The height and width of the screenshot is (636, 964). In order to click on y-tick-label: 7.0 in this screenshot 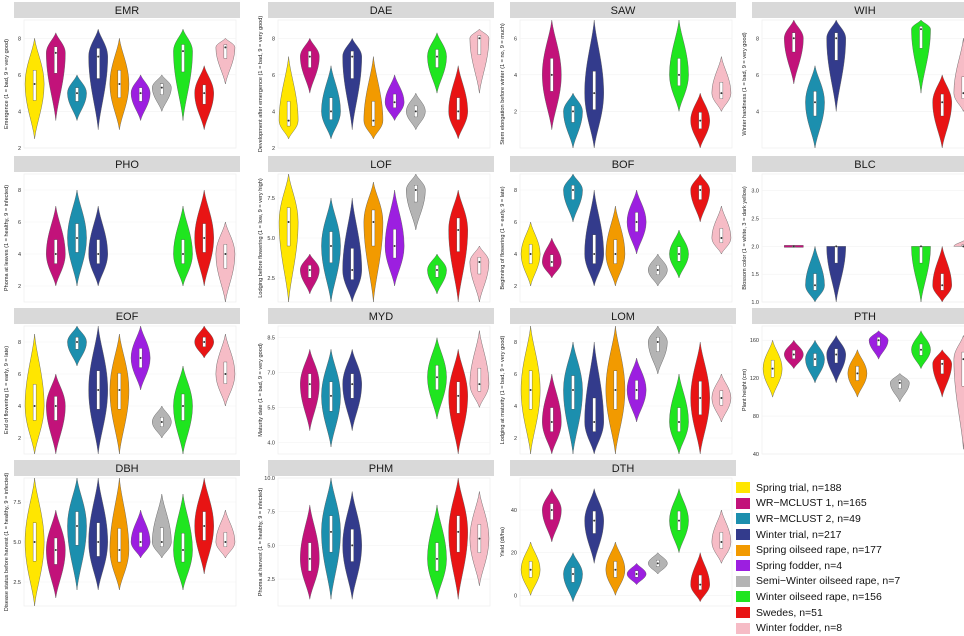, I will do `click(271, 374)`.